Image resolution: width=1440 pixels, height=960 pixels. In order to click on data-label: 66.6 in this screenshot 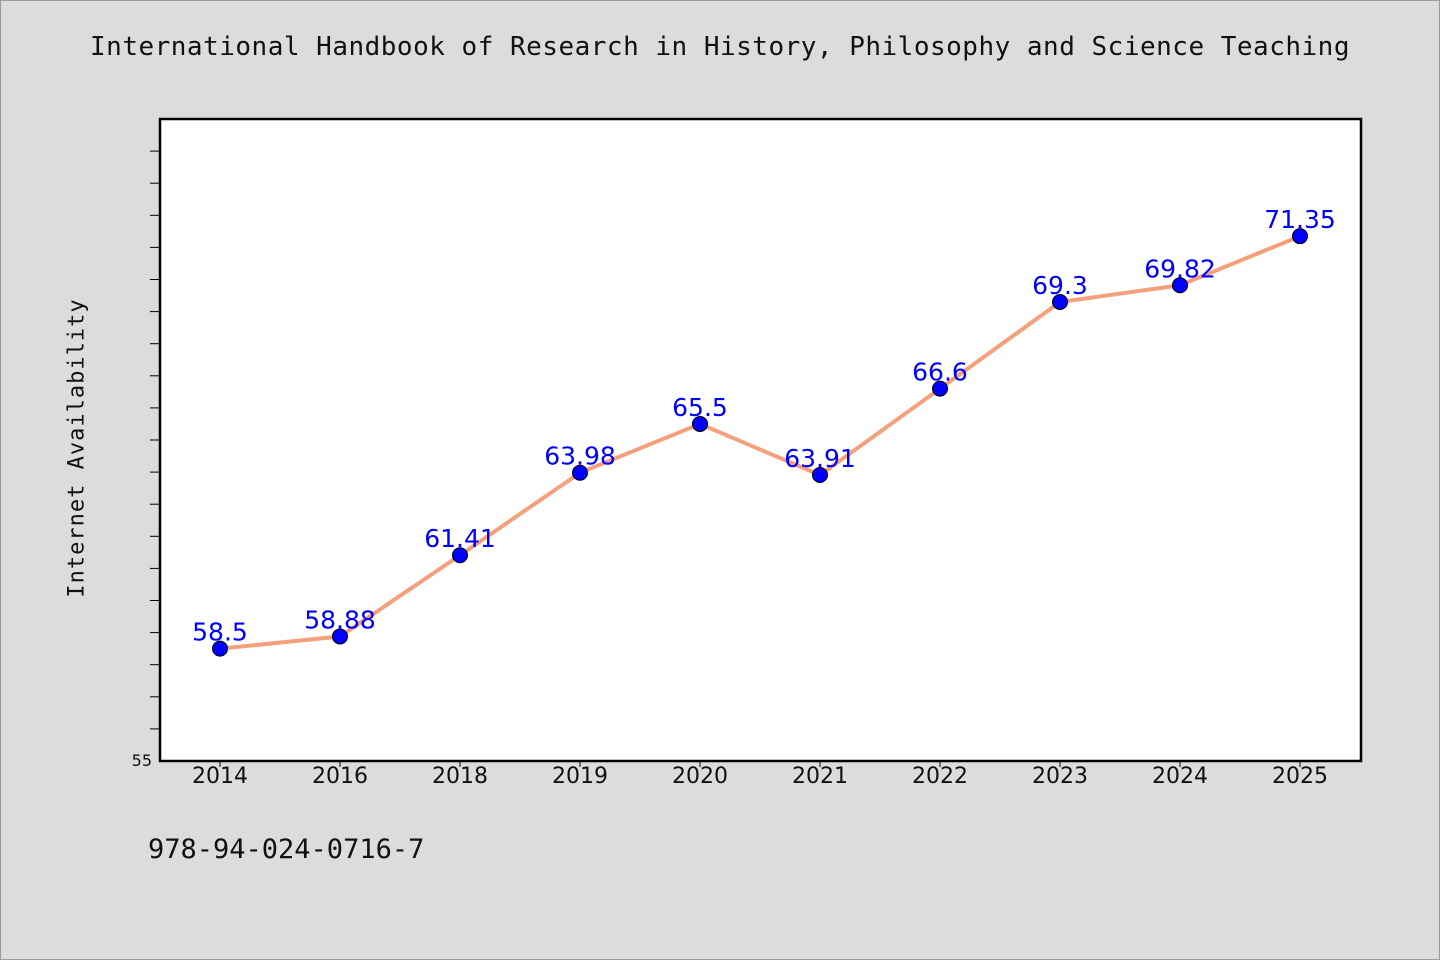, I will do `click(940, 372)`.